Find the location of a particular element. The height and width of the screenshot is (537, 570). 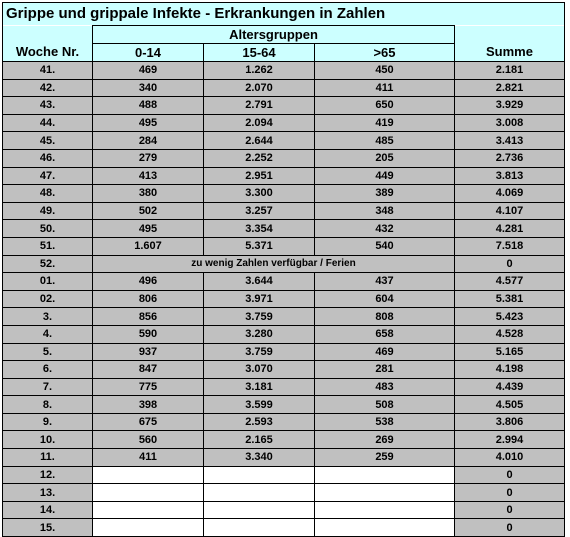

age-65-cell: 281 is located at coordinates (384, 369).